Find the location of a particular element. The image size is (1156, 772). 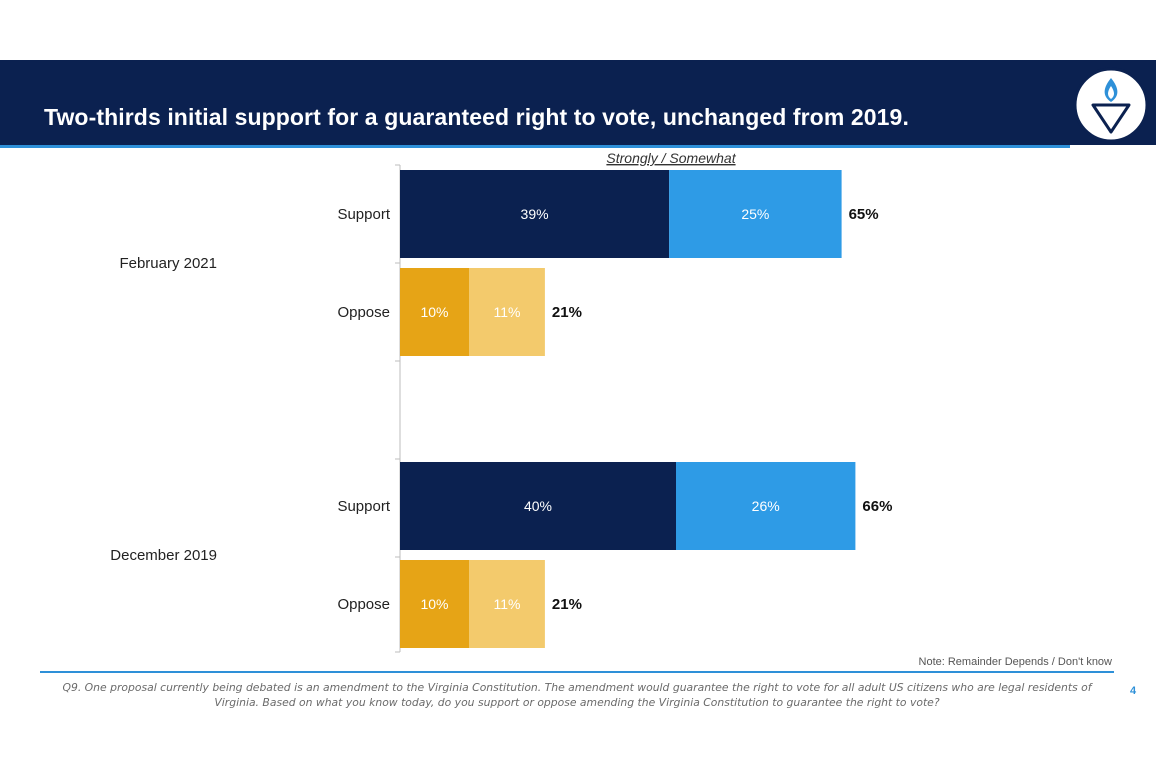

title-divider is located at coordinates (535, 146).